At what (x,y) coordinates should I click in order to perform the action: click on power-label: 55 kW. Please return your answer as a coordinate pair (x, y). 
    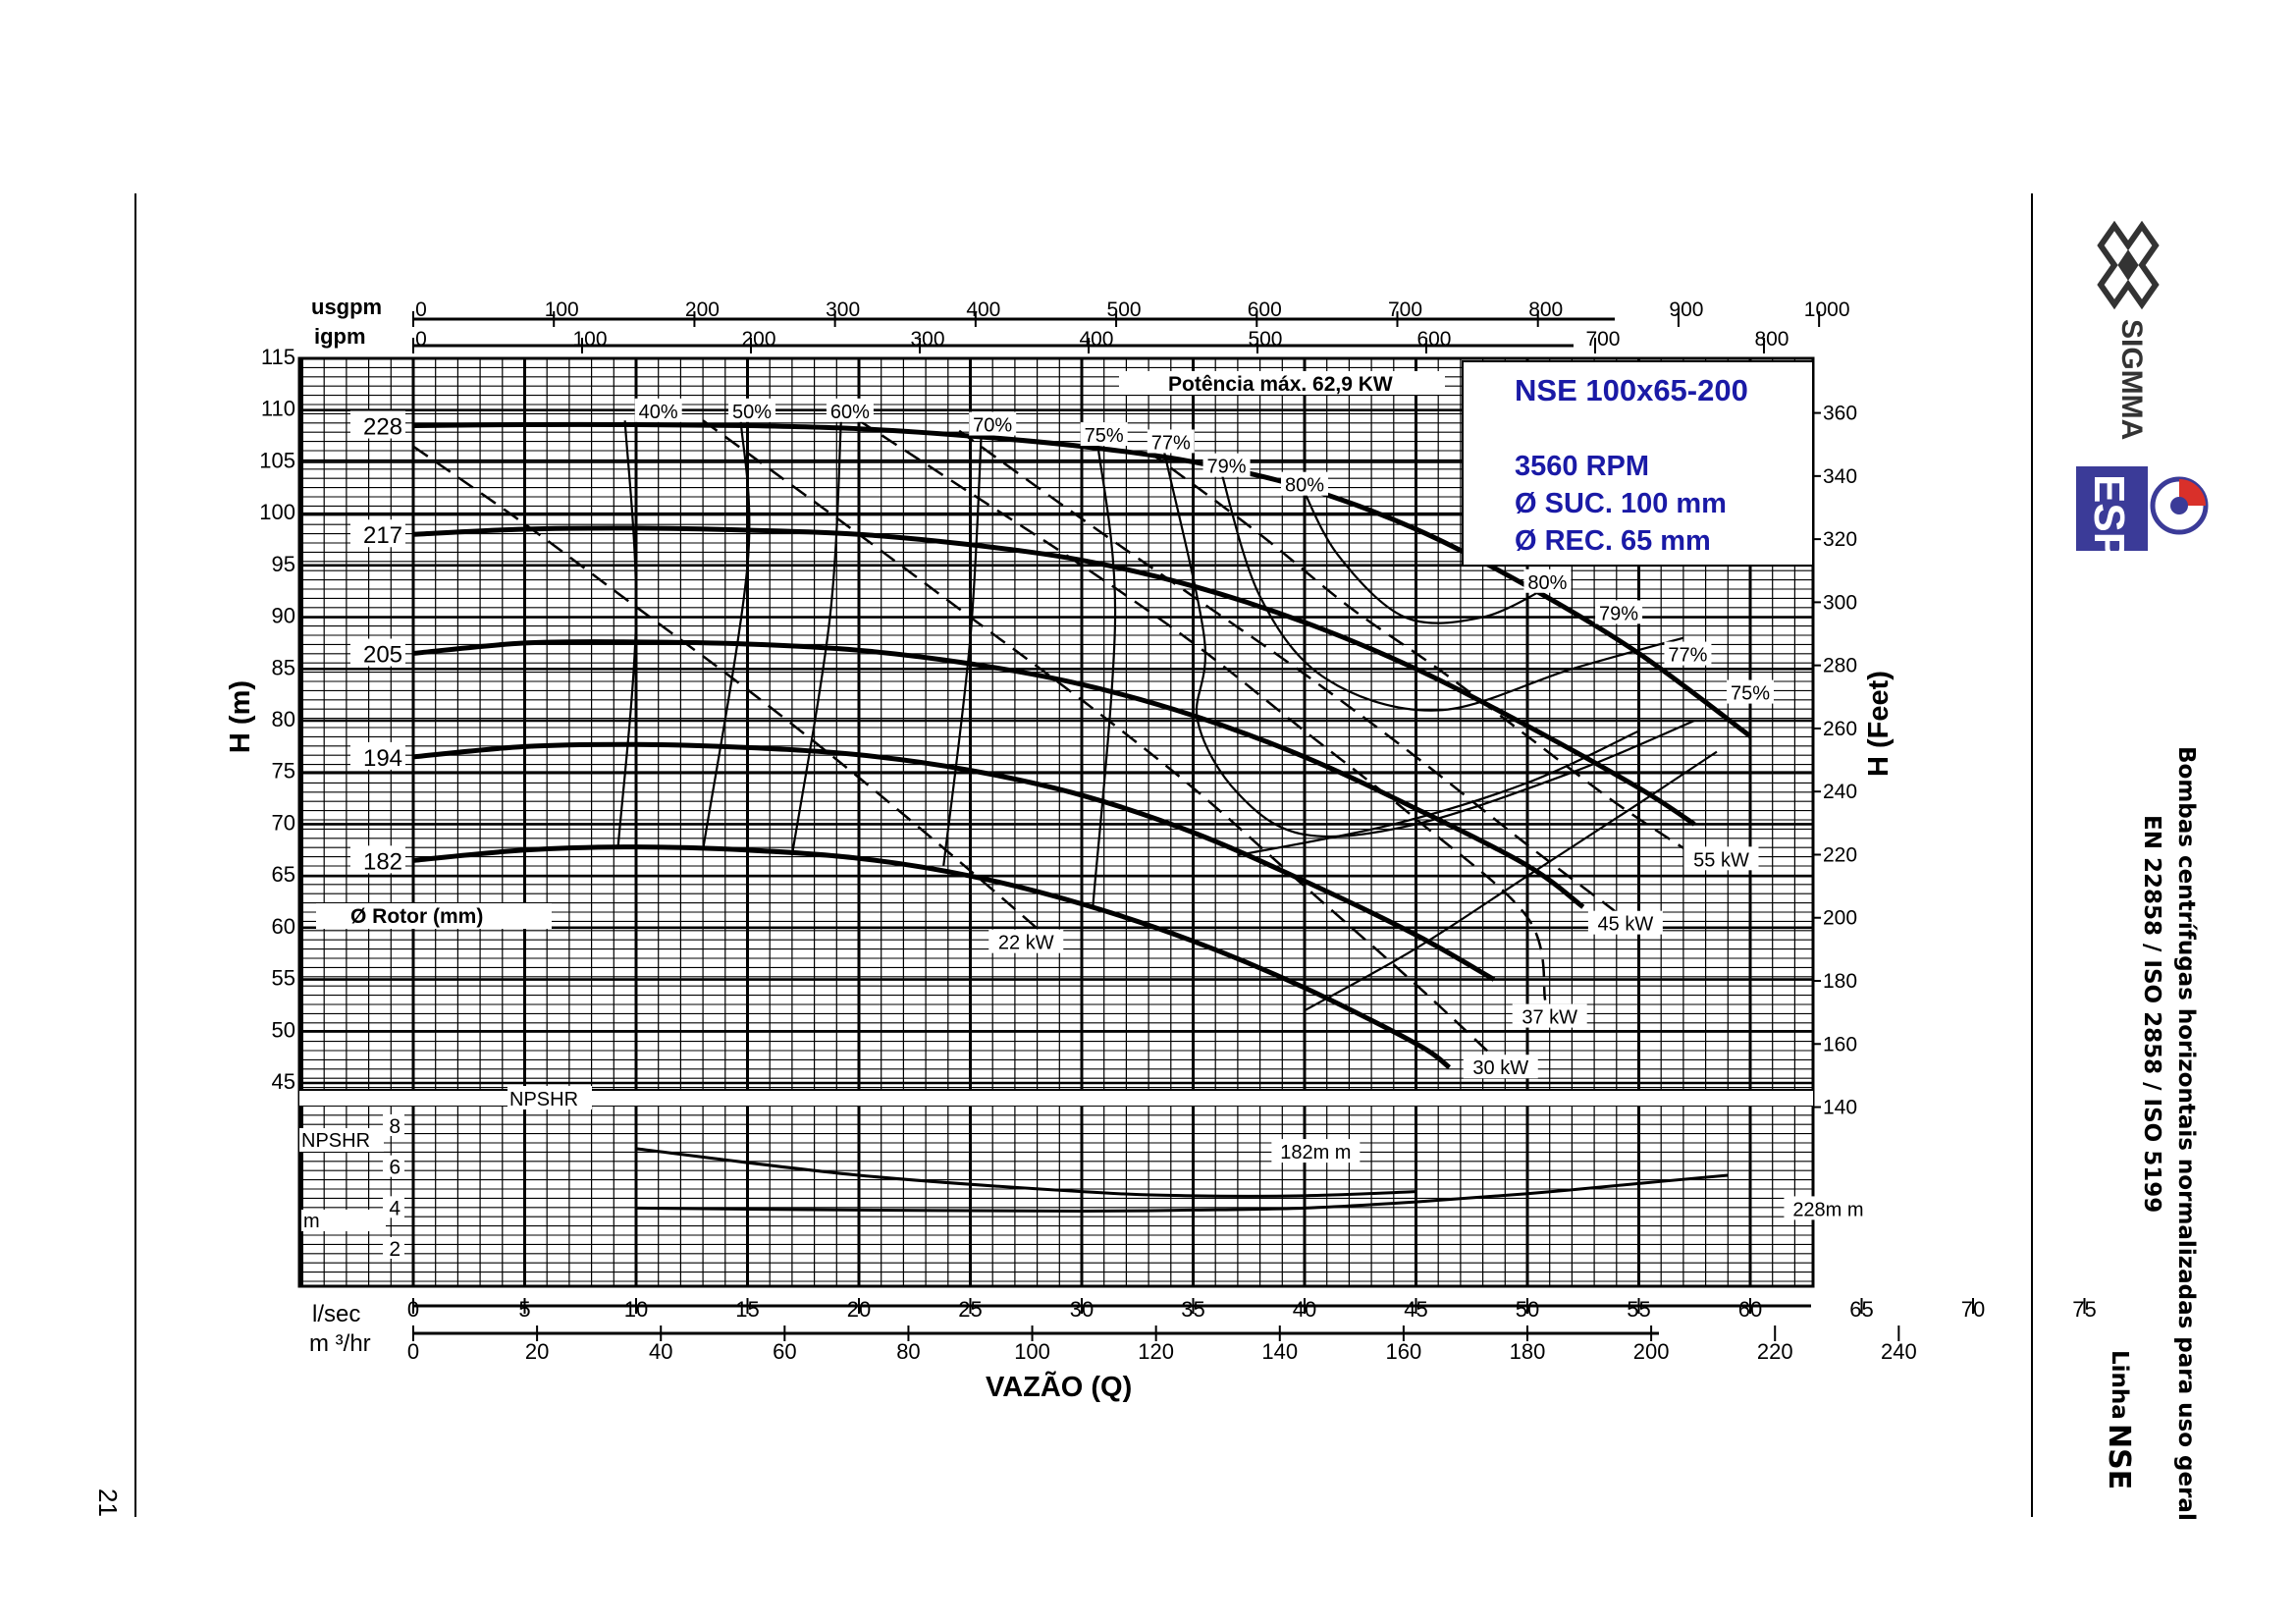
    Looking at the image, I should click on (1721, 860).